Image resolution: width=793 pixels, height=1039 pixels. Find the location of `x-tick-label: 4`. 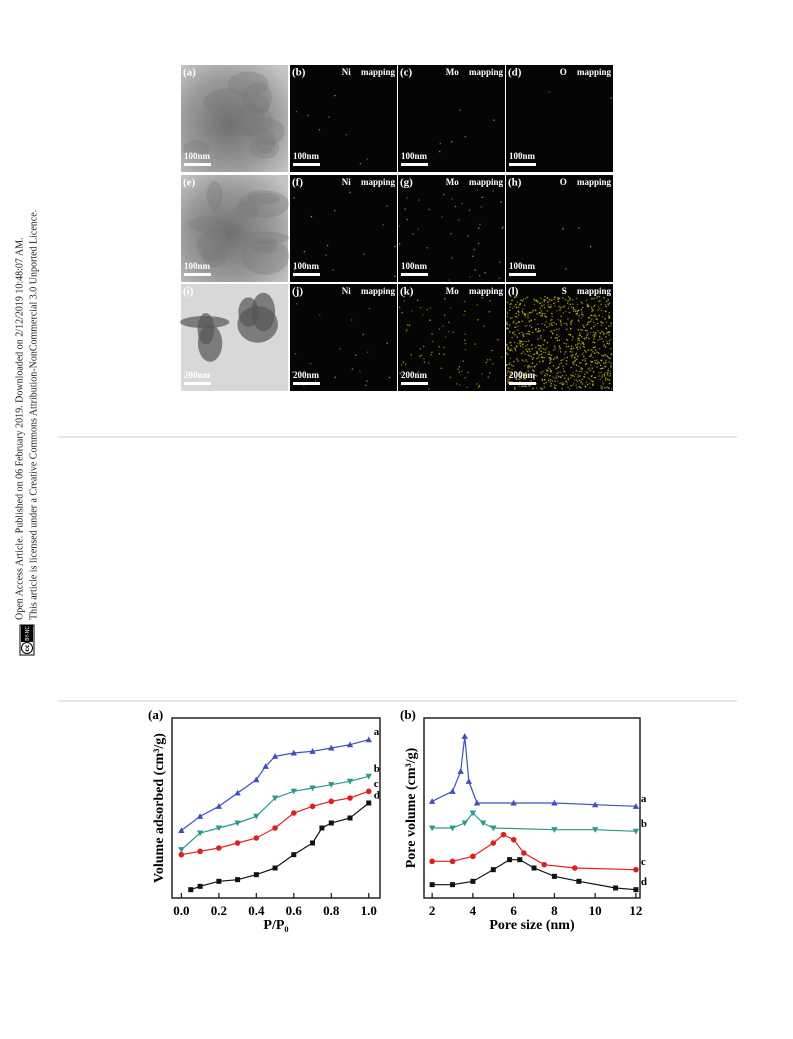

x-tick-label: 4 is located at coordinates (473, 910).